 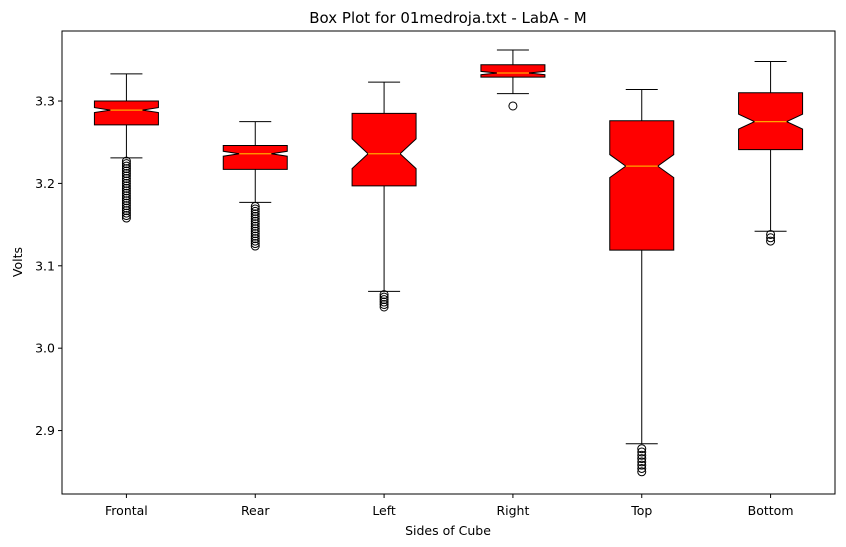 I want to click on box-rear, so click(x=255, y=157).